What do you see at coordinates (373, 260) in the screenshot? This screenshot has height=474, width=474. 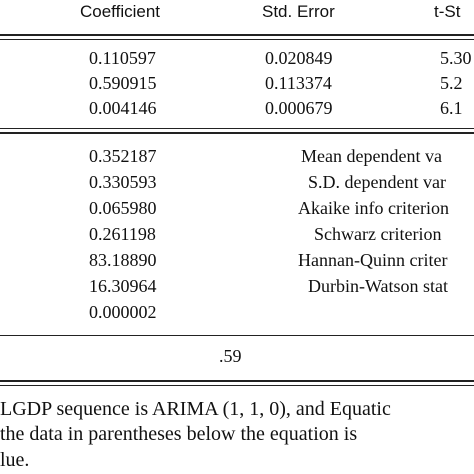 I see `stat-label: Hannan-Quinn criter` at bounding box center [373, 260].